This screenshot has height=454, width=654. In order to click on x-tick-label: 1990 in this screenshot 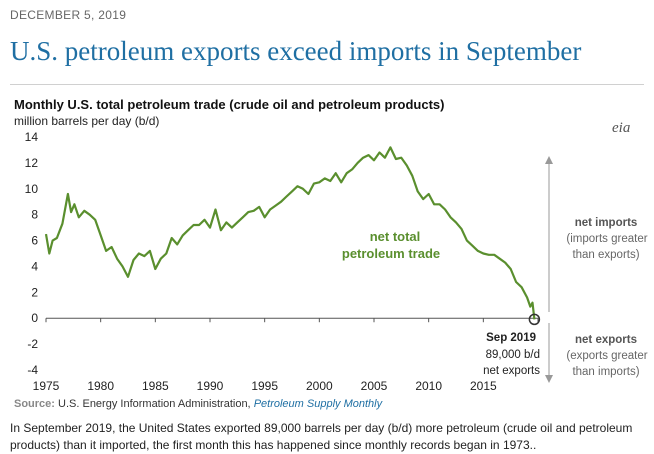, I will do `click(210, 386)`.